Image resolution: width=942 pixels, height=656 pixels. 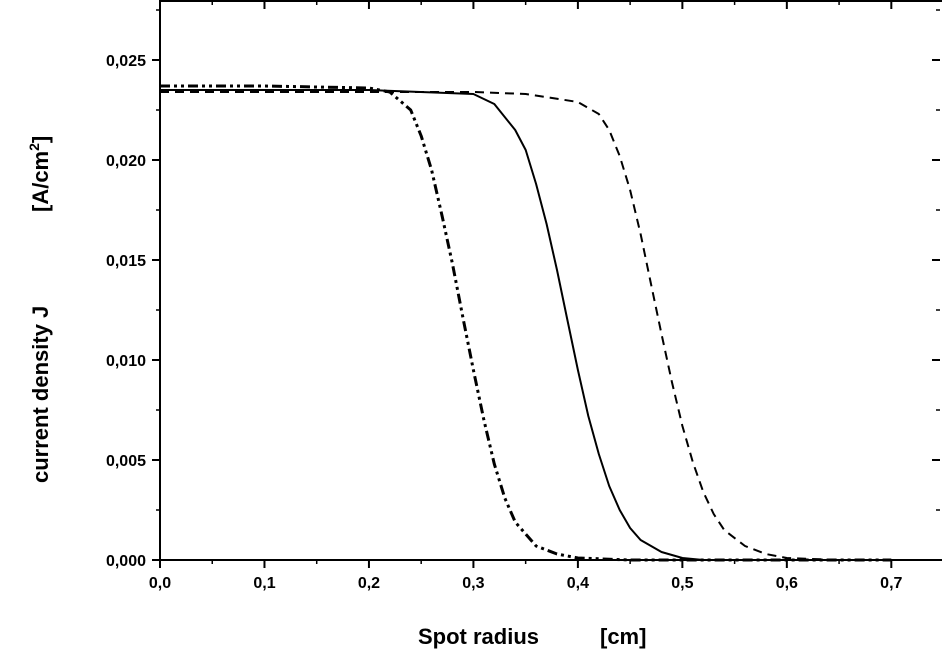 What do you see at coordinates (40, 139) in the screenshot?
I see `y-axis-unit-close: ]` at bounding box center [40, 139].